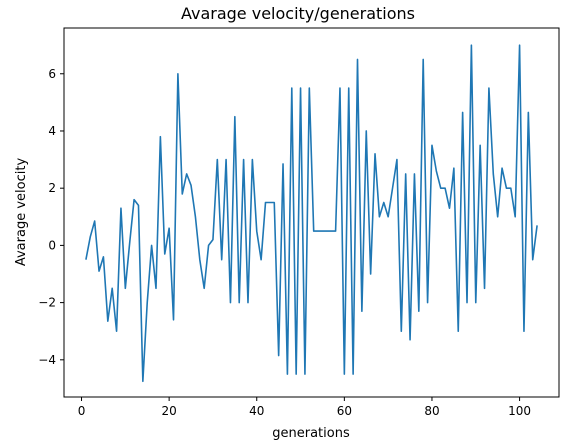 The height and width of the screenshot is (446, 571). What do you see at coordinates (52, 188) in the screenshot?
I see `y-tick-label: 2` at bounding box center [52, 188].